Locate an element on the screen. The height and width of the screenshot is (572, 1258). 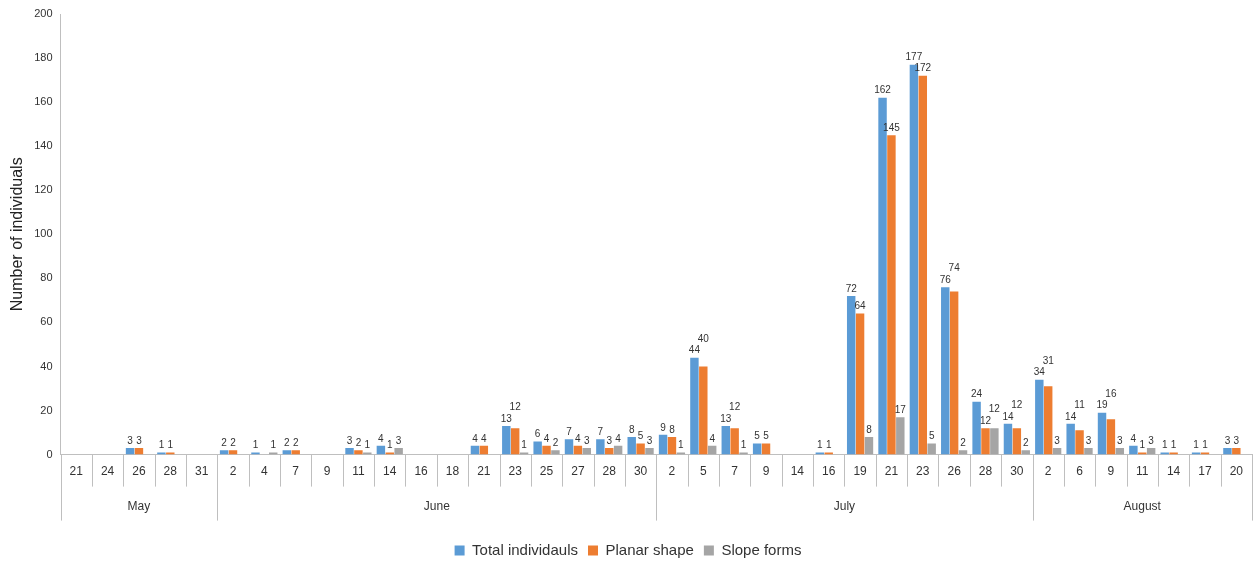
x-tick-label: 28 is located at coordinates (609, 471).